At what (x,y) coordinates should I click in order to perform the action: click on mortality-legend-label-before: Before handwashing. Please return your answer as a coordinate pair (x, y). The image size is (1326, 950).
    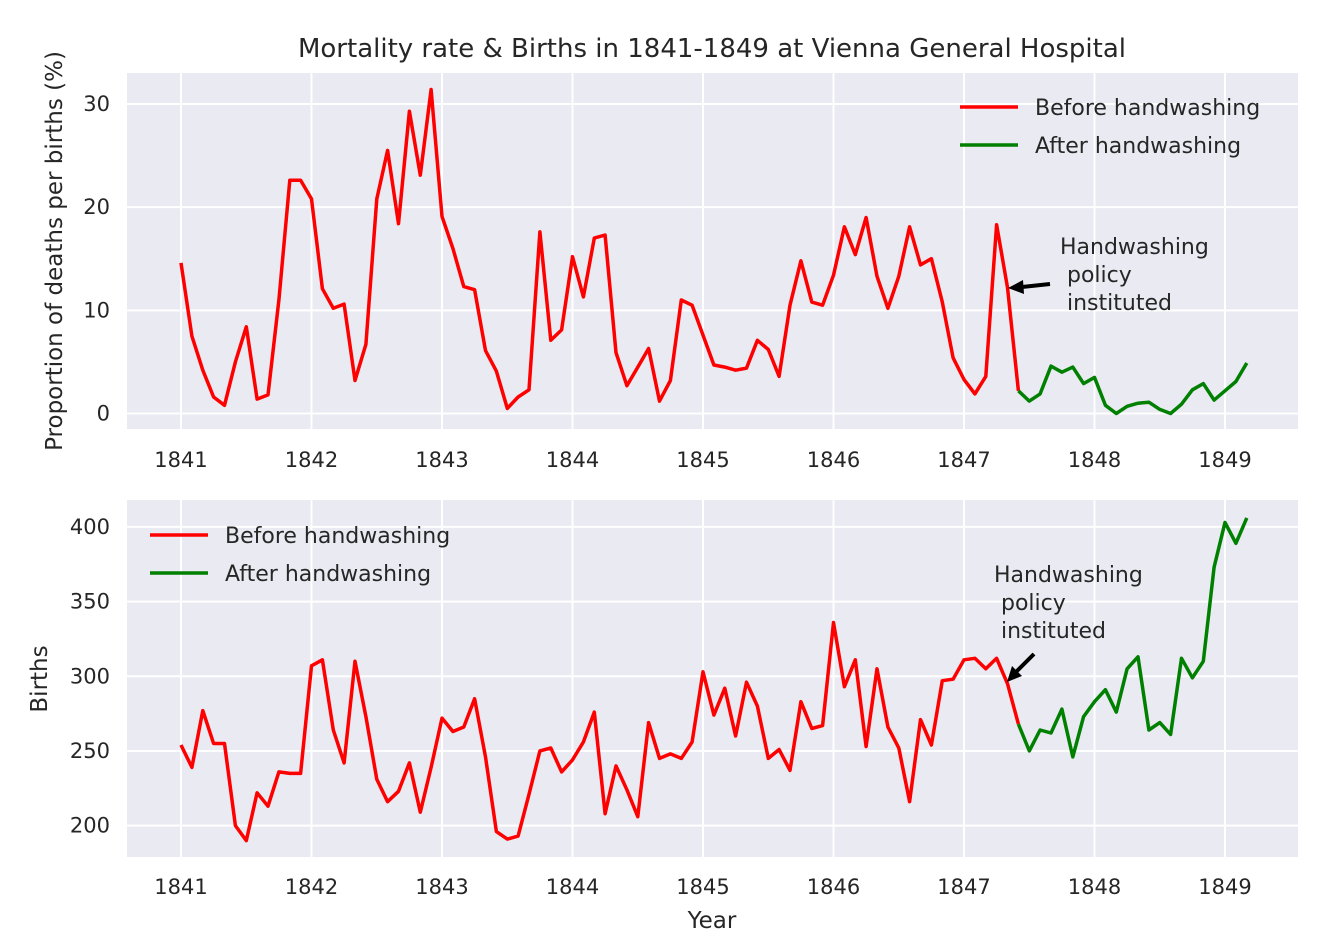
    Looking at the image, I should click on (1147, 108).